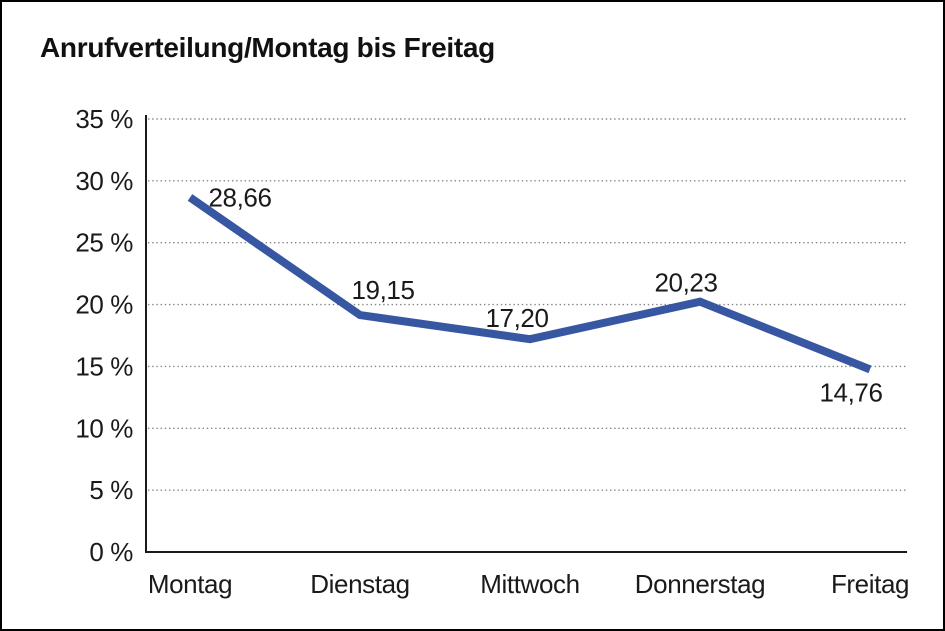  I want to click on x-category-label: Montag, so click(190, 584).